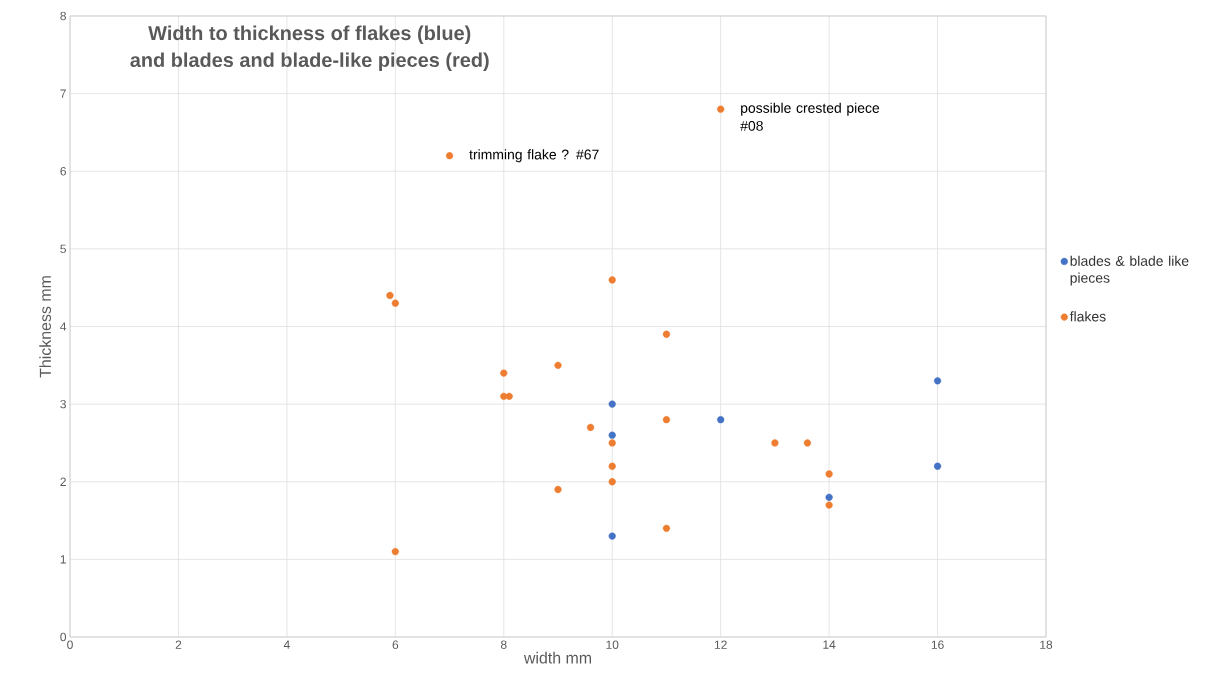 The width and height of the screenshot is (1222, 693). What do you see at coordinates (63, 249) in the screenshot?
I see `y-tick-label: 5` at bounding box center [63, 249].